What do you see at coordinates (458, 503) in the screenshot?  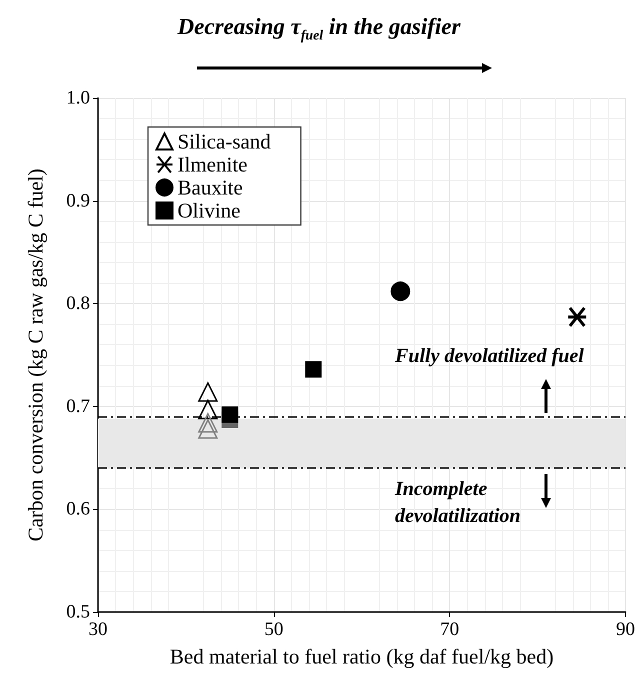 I see `annotation: Incomplete devolatilization` at bounding box center [458, 503].